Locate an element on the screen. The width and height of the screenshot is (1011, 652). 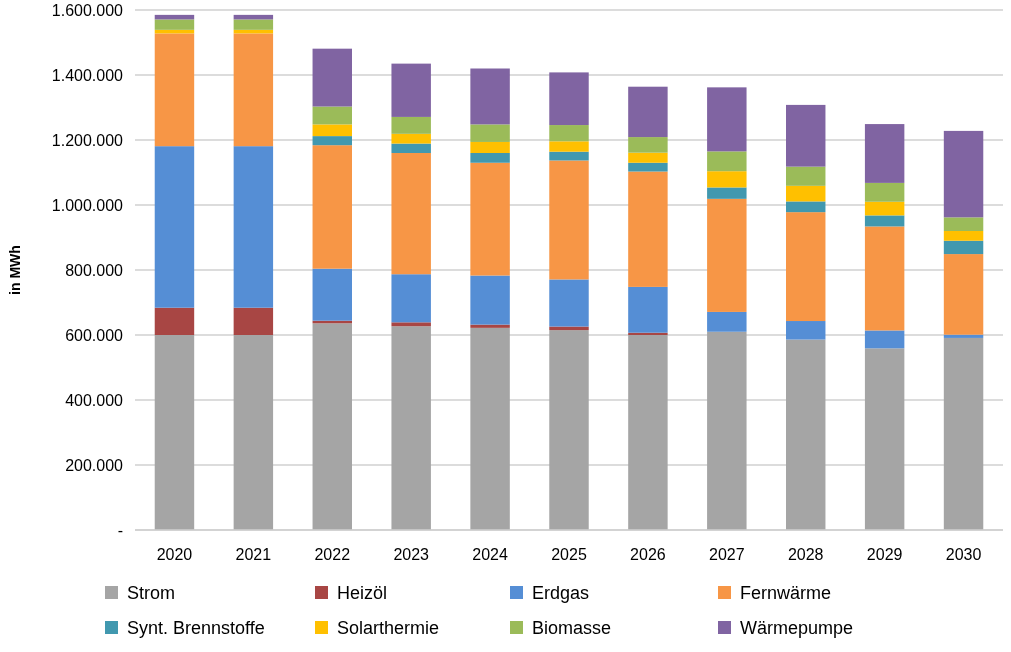
y-tick-label: 600.000 is located at coordinates (94, 335).